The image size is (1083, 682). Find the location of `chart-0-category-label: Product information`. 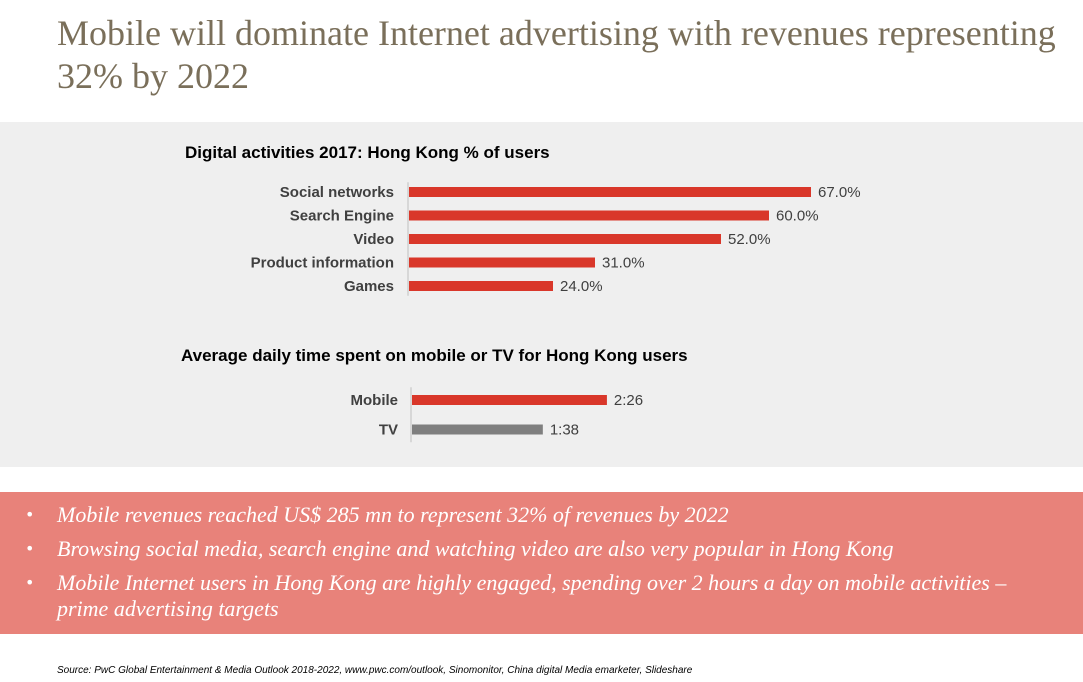

chart-0-category-label: Product information is located at coordinates (322, 263).